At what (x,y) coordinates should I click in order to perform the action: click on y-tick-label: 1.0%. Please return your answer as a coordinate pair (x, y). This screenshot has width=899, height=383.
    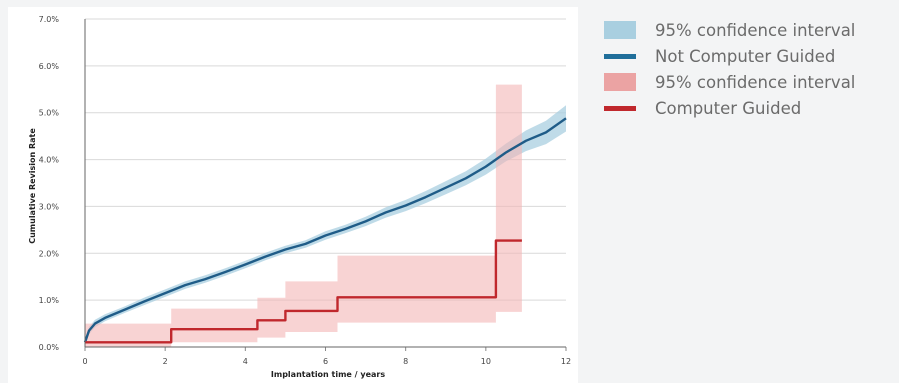
    Looking at the image, I should click on (49, 300).